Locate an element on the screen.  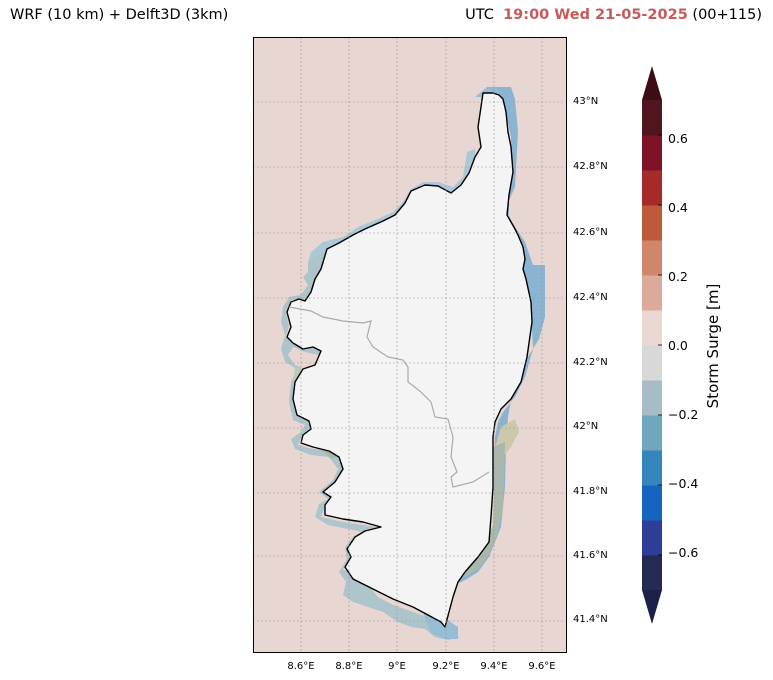
lat-label-41-6: 41.6°N is located at coordinates (590, 555).